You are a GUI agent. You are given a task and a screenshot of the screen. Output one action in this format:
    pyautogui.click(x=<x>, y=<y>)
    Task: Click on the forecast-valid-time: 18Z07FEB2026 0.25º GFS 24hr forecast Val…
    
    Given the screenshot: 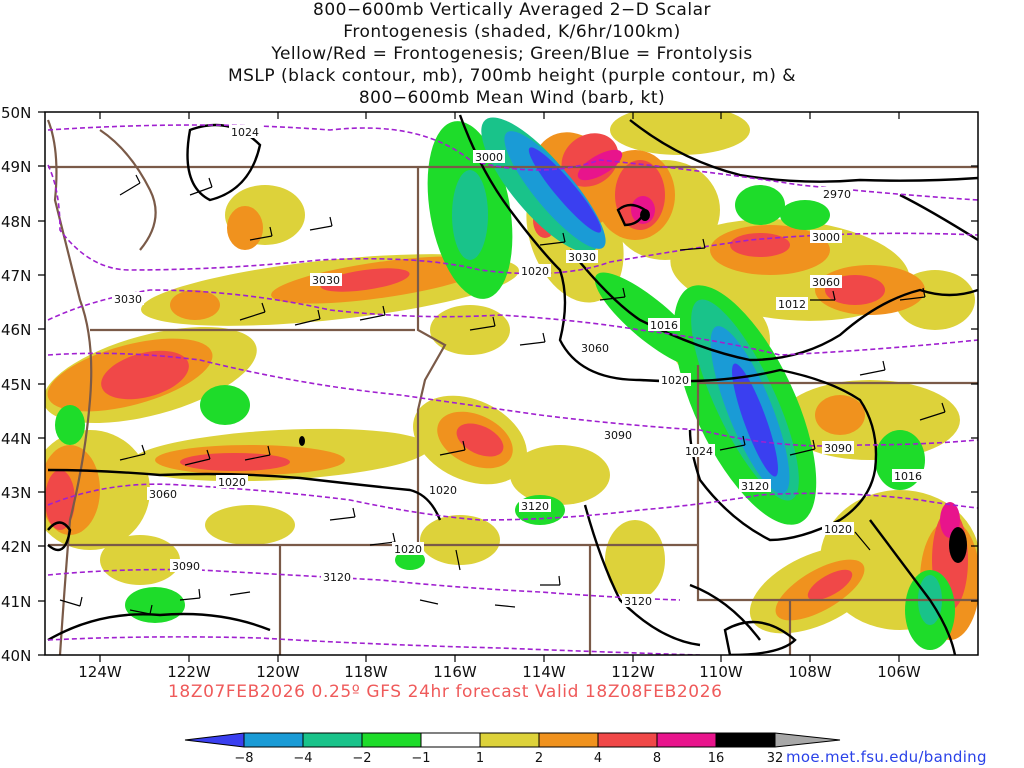 What is the action you would take?
    pyautogui.click(x=445, y=692)
    